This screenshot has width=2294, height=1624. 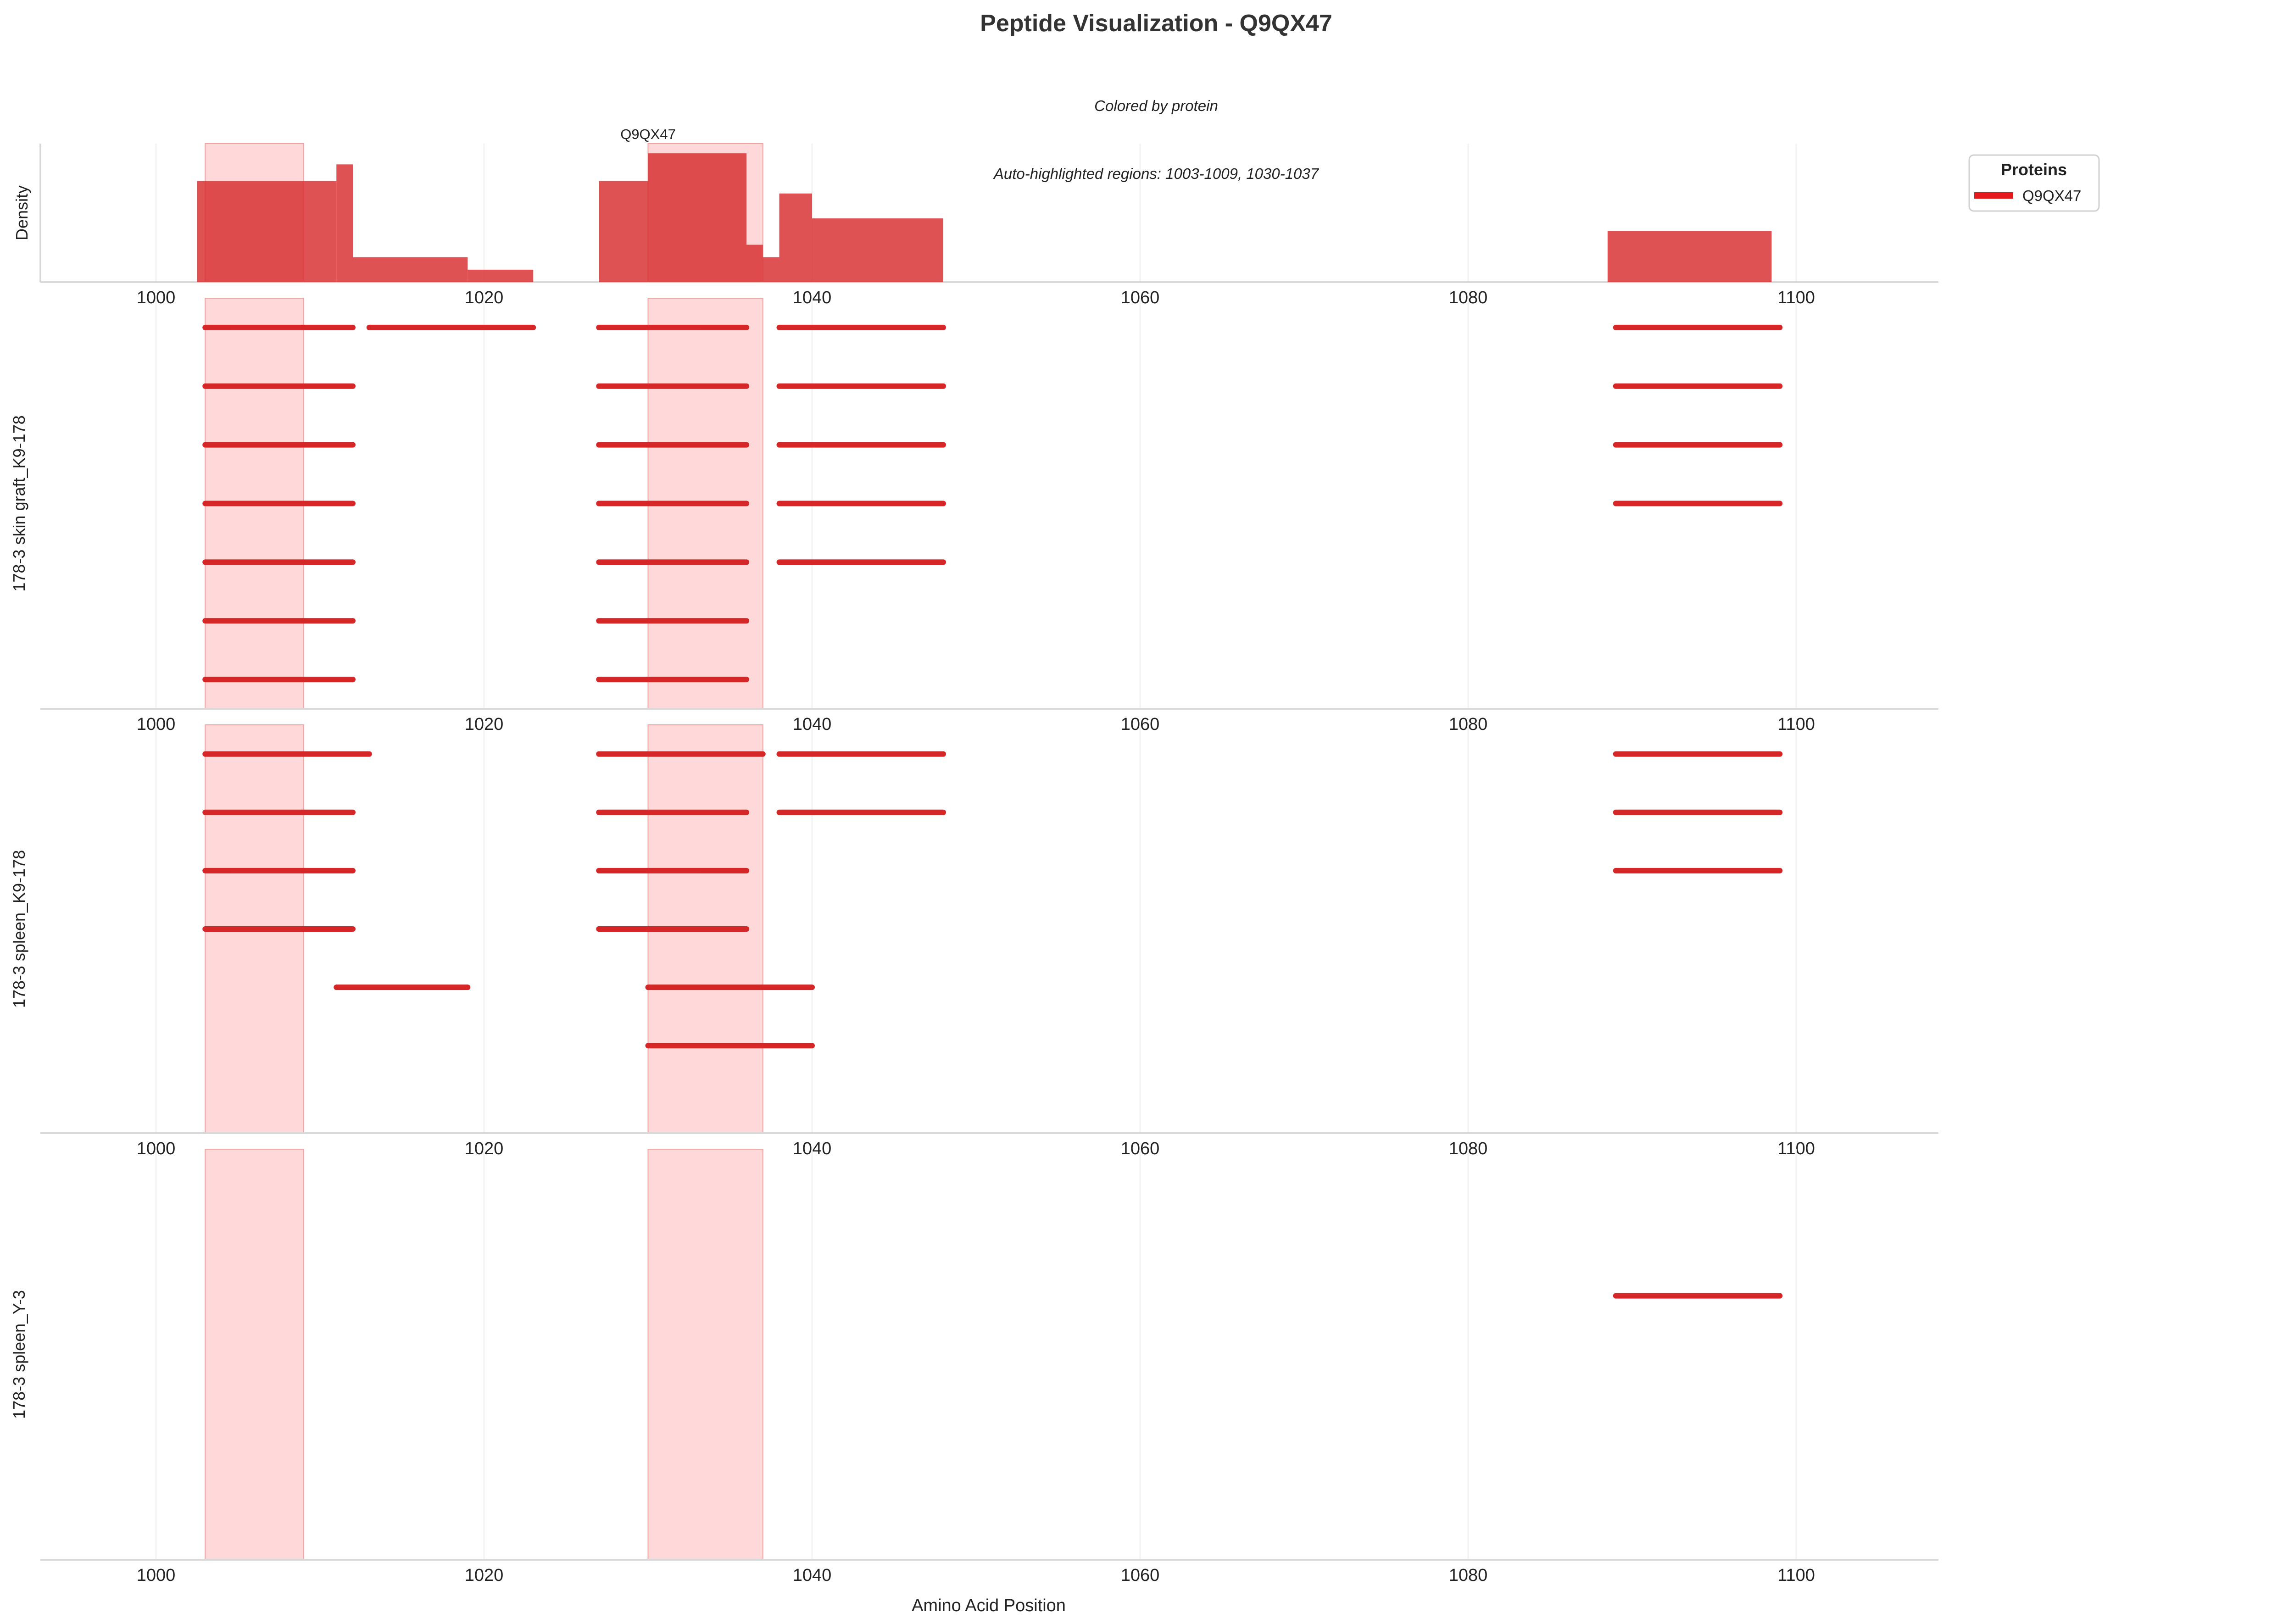 What do you see at coordinates (2034, 169) in the screenshot?
I see `legend-title: Proteins` at bounding box center [2034, 169].